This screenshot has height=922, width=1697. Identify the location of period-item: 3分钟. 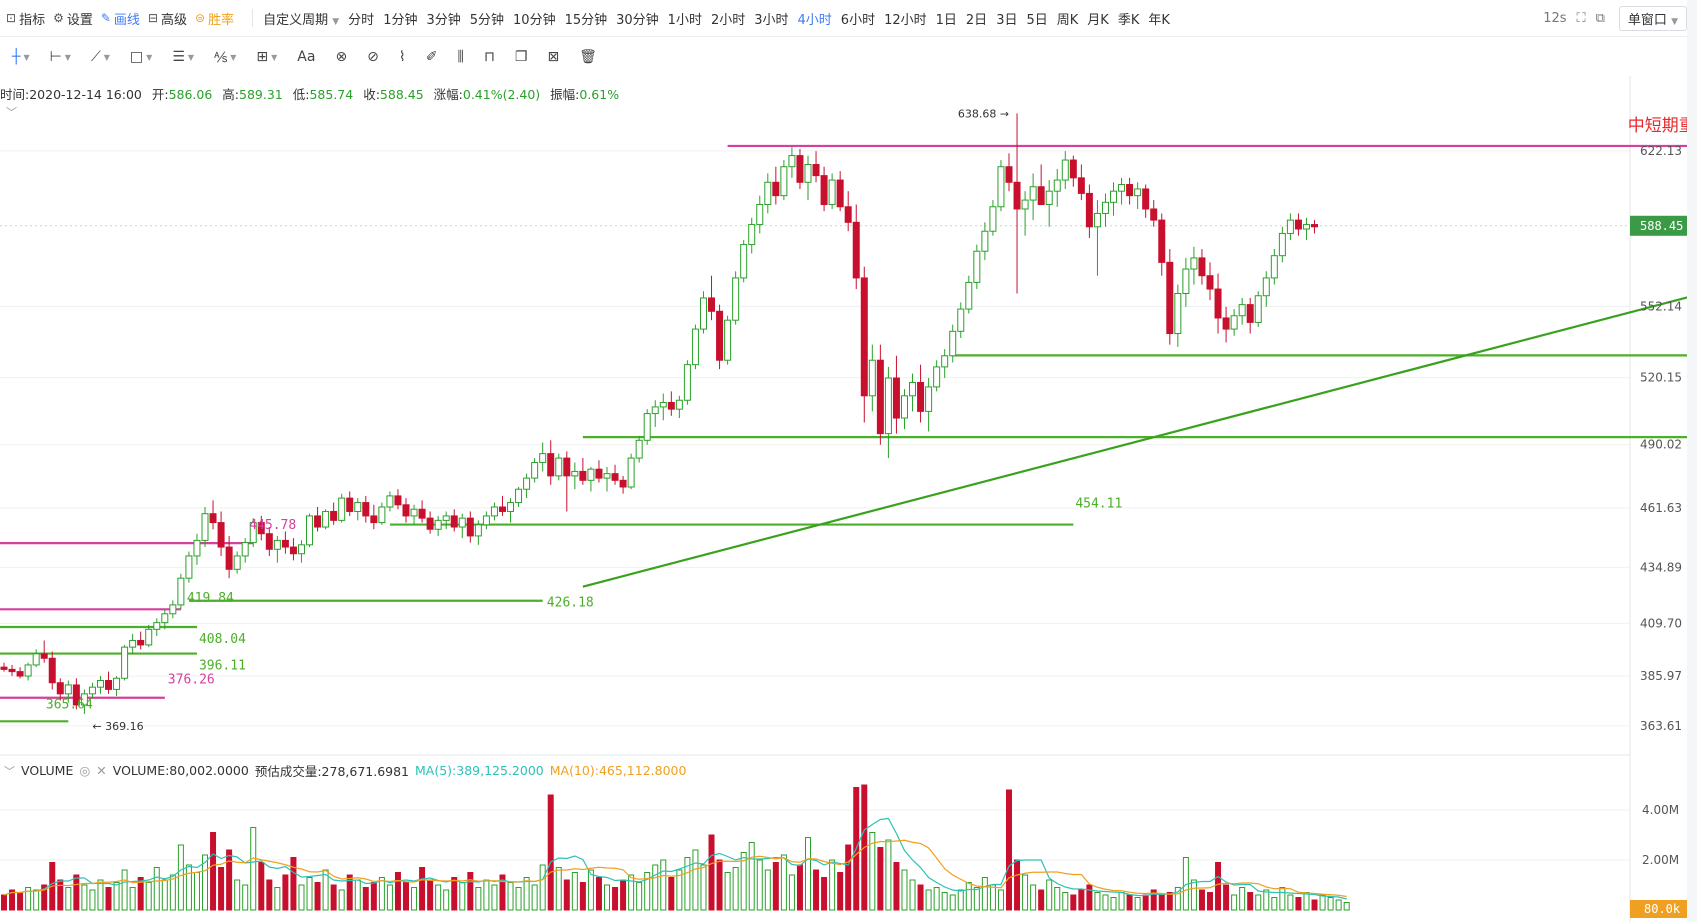
(443, 20).